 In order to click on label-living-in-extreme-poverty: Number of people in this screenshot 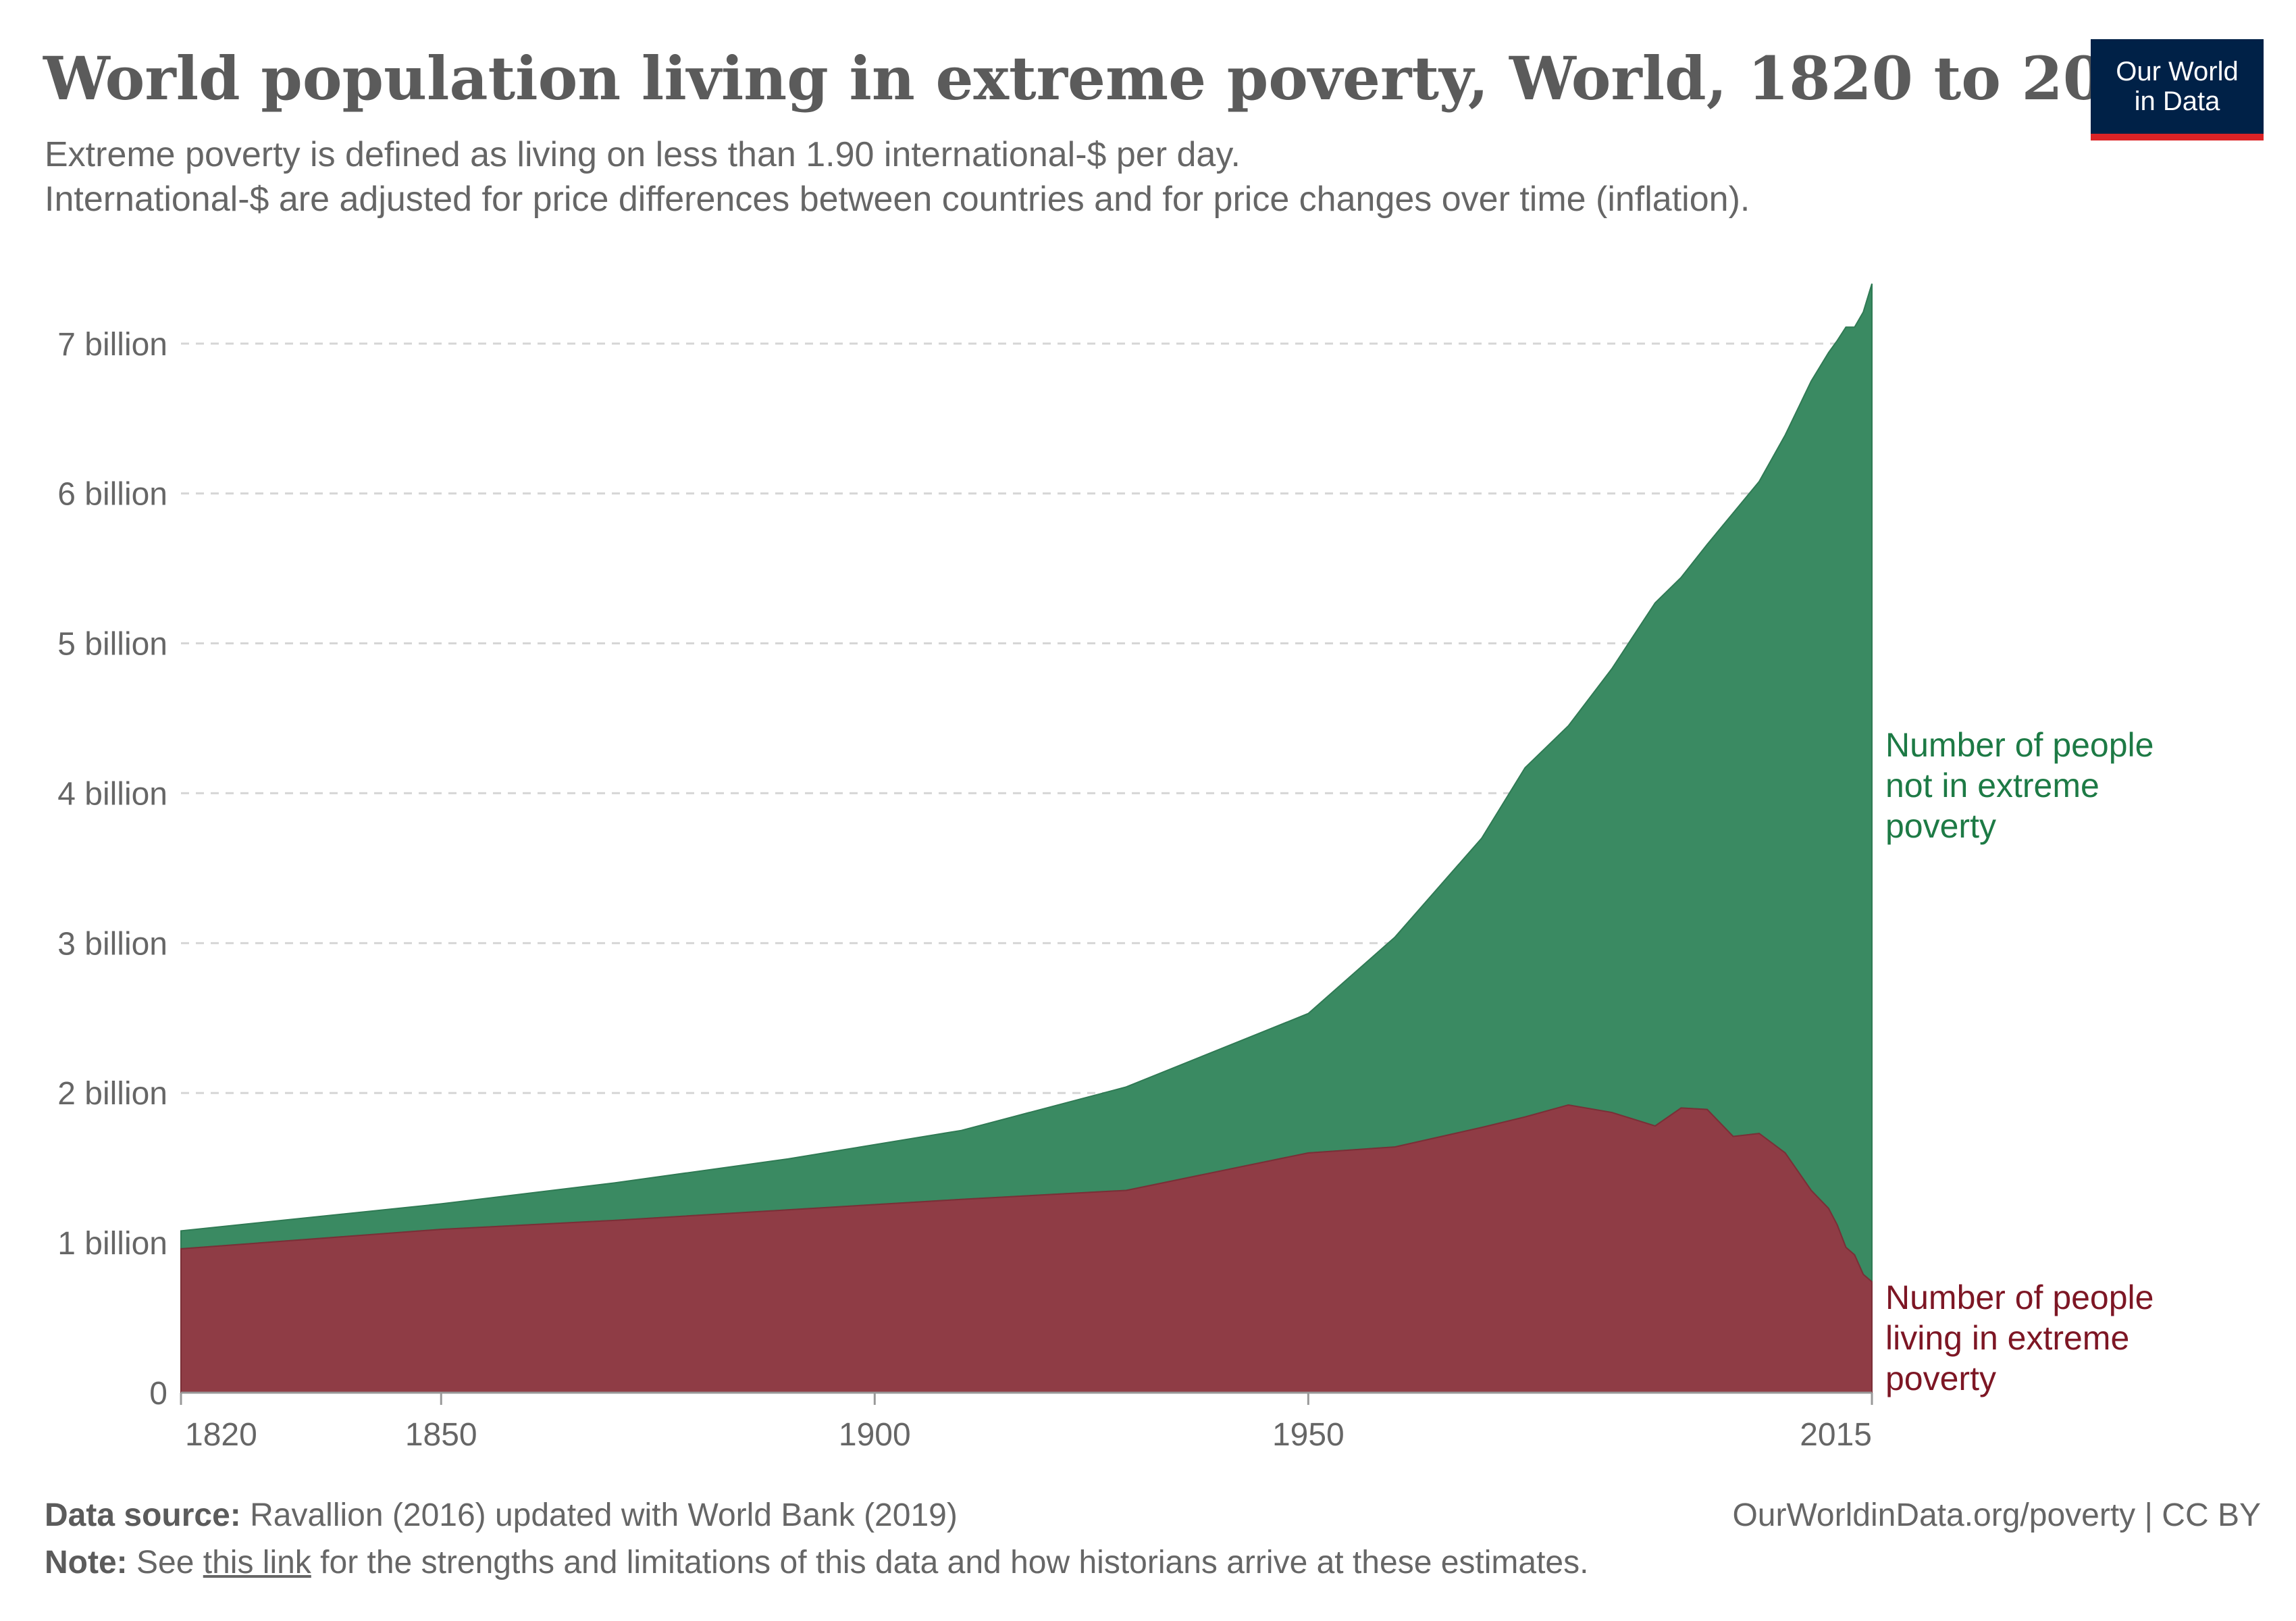, I will do `click(2019, 1297)`.